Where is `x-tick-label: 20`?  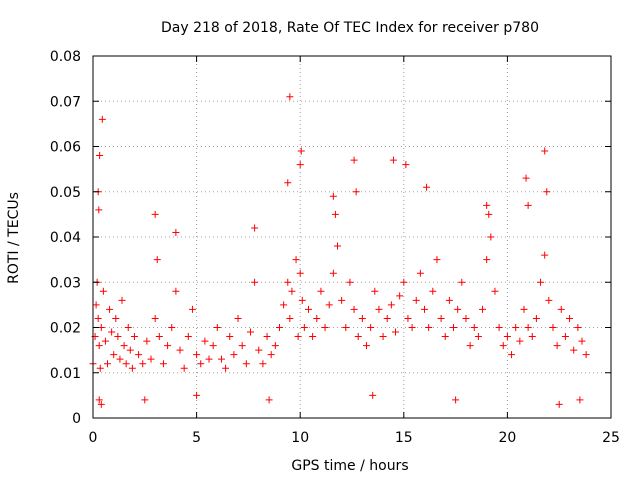
x-tick-label: 20 is located at coordinates (507, 438).